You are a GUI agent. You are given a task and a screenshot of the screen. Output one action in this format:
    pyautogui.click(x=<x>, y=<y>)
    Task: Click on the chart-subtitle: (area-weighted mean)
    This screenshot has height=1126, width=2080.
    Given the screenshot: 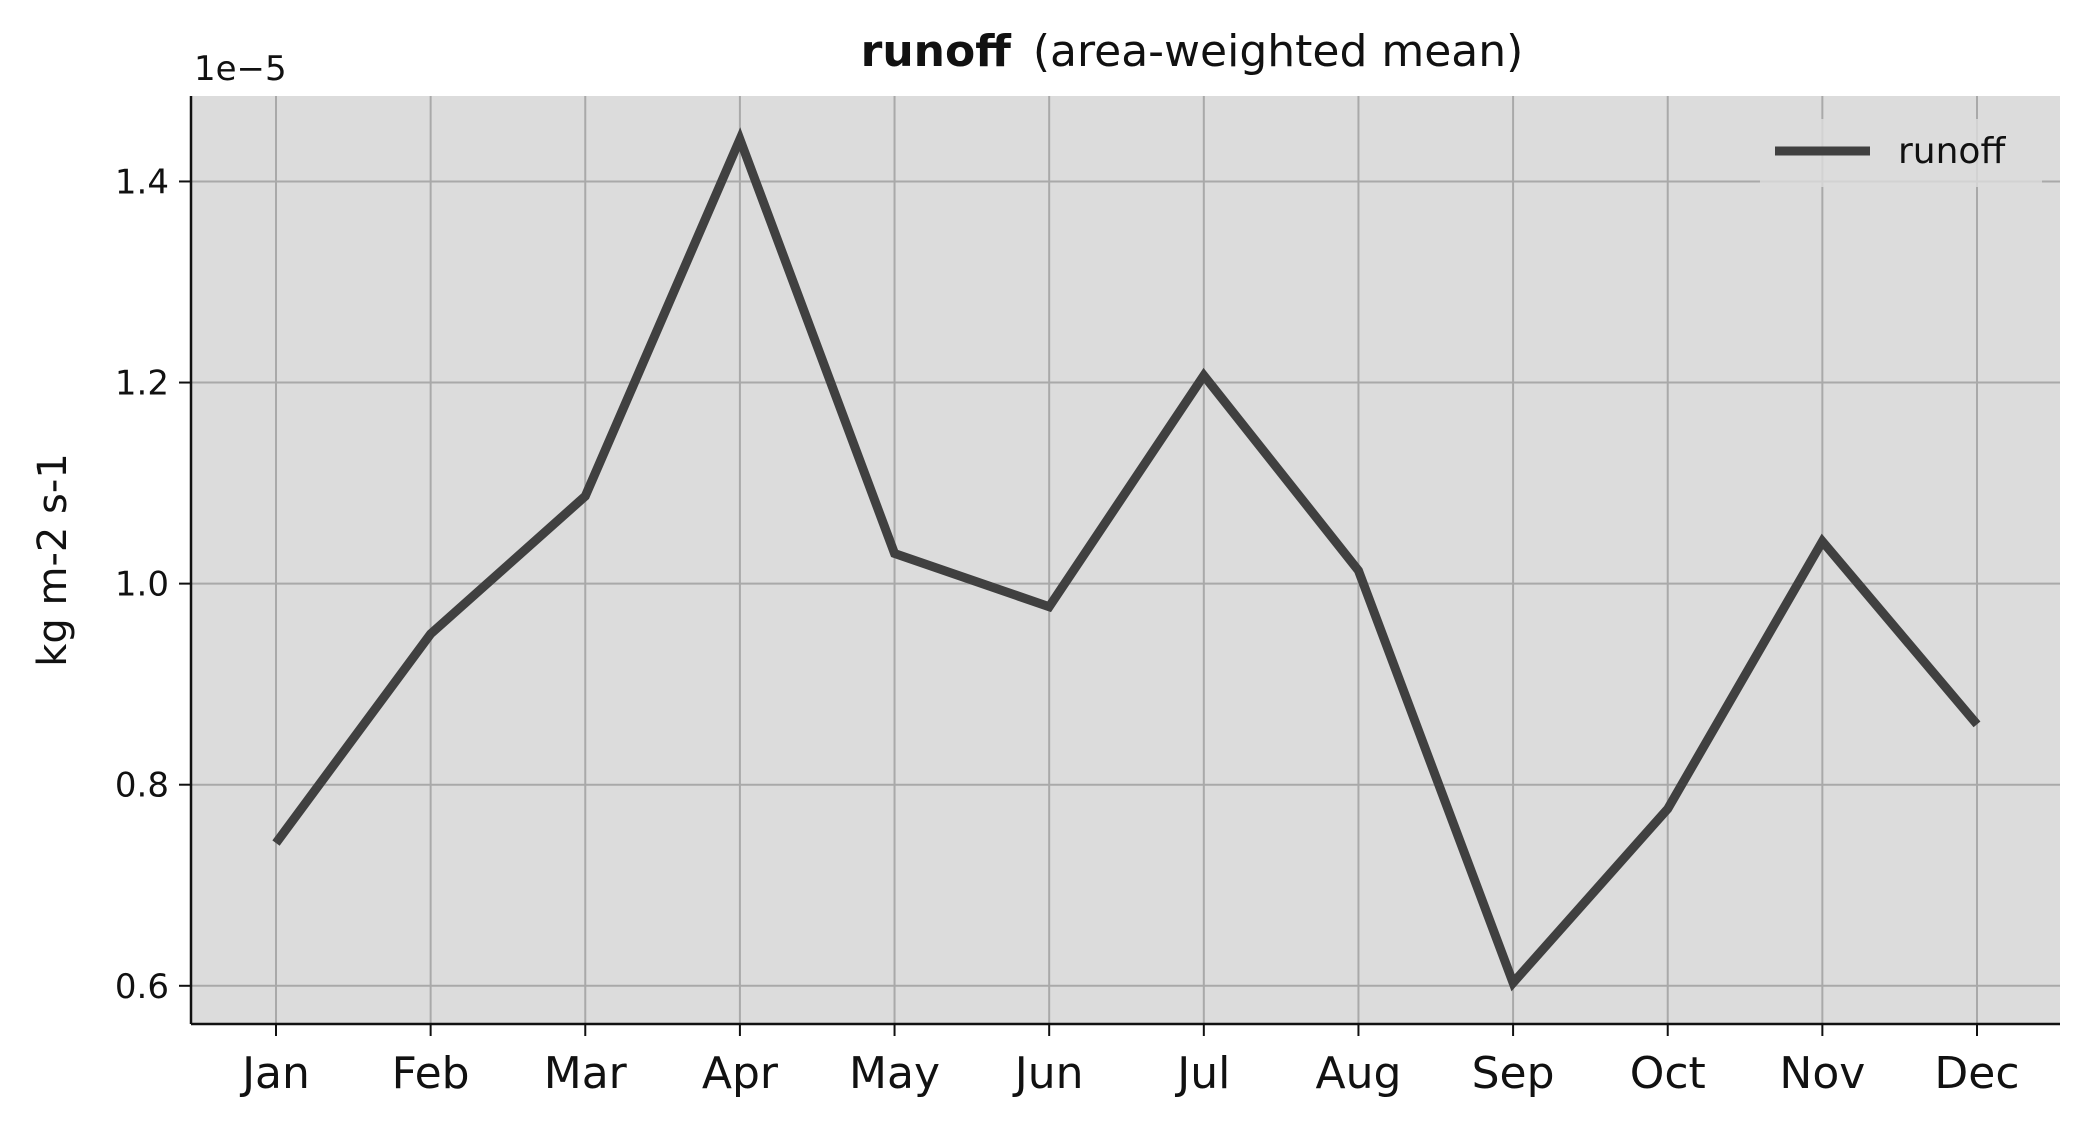 What is the action you would take?
    pyautogui.click(x=1278, y=51)
    